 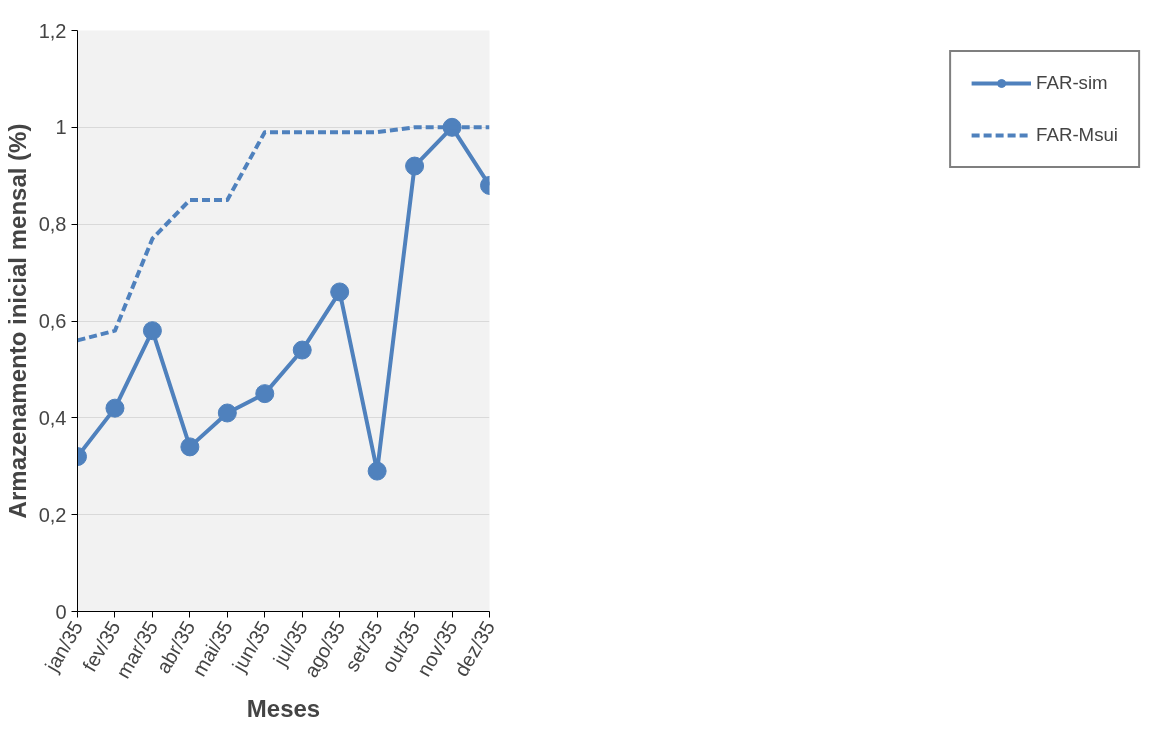 What do you see at coordinates (1072, 83) in the screenshot?
I see `legend-label: FAR-sim` at bounding box center [1072, 83].